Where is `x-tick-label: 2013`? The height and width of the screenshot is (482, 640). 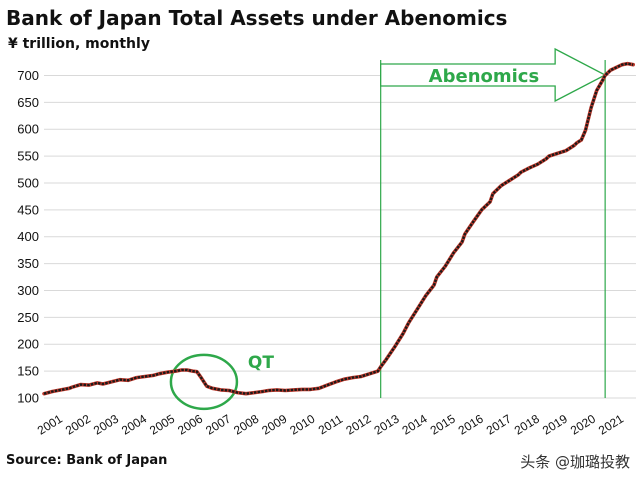
x-tick-label: 2013 is located at coordinates (387, 424).